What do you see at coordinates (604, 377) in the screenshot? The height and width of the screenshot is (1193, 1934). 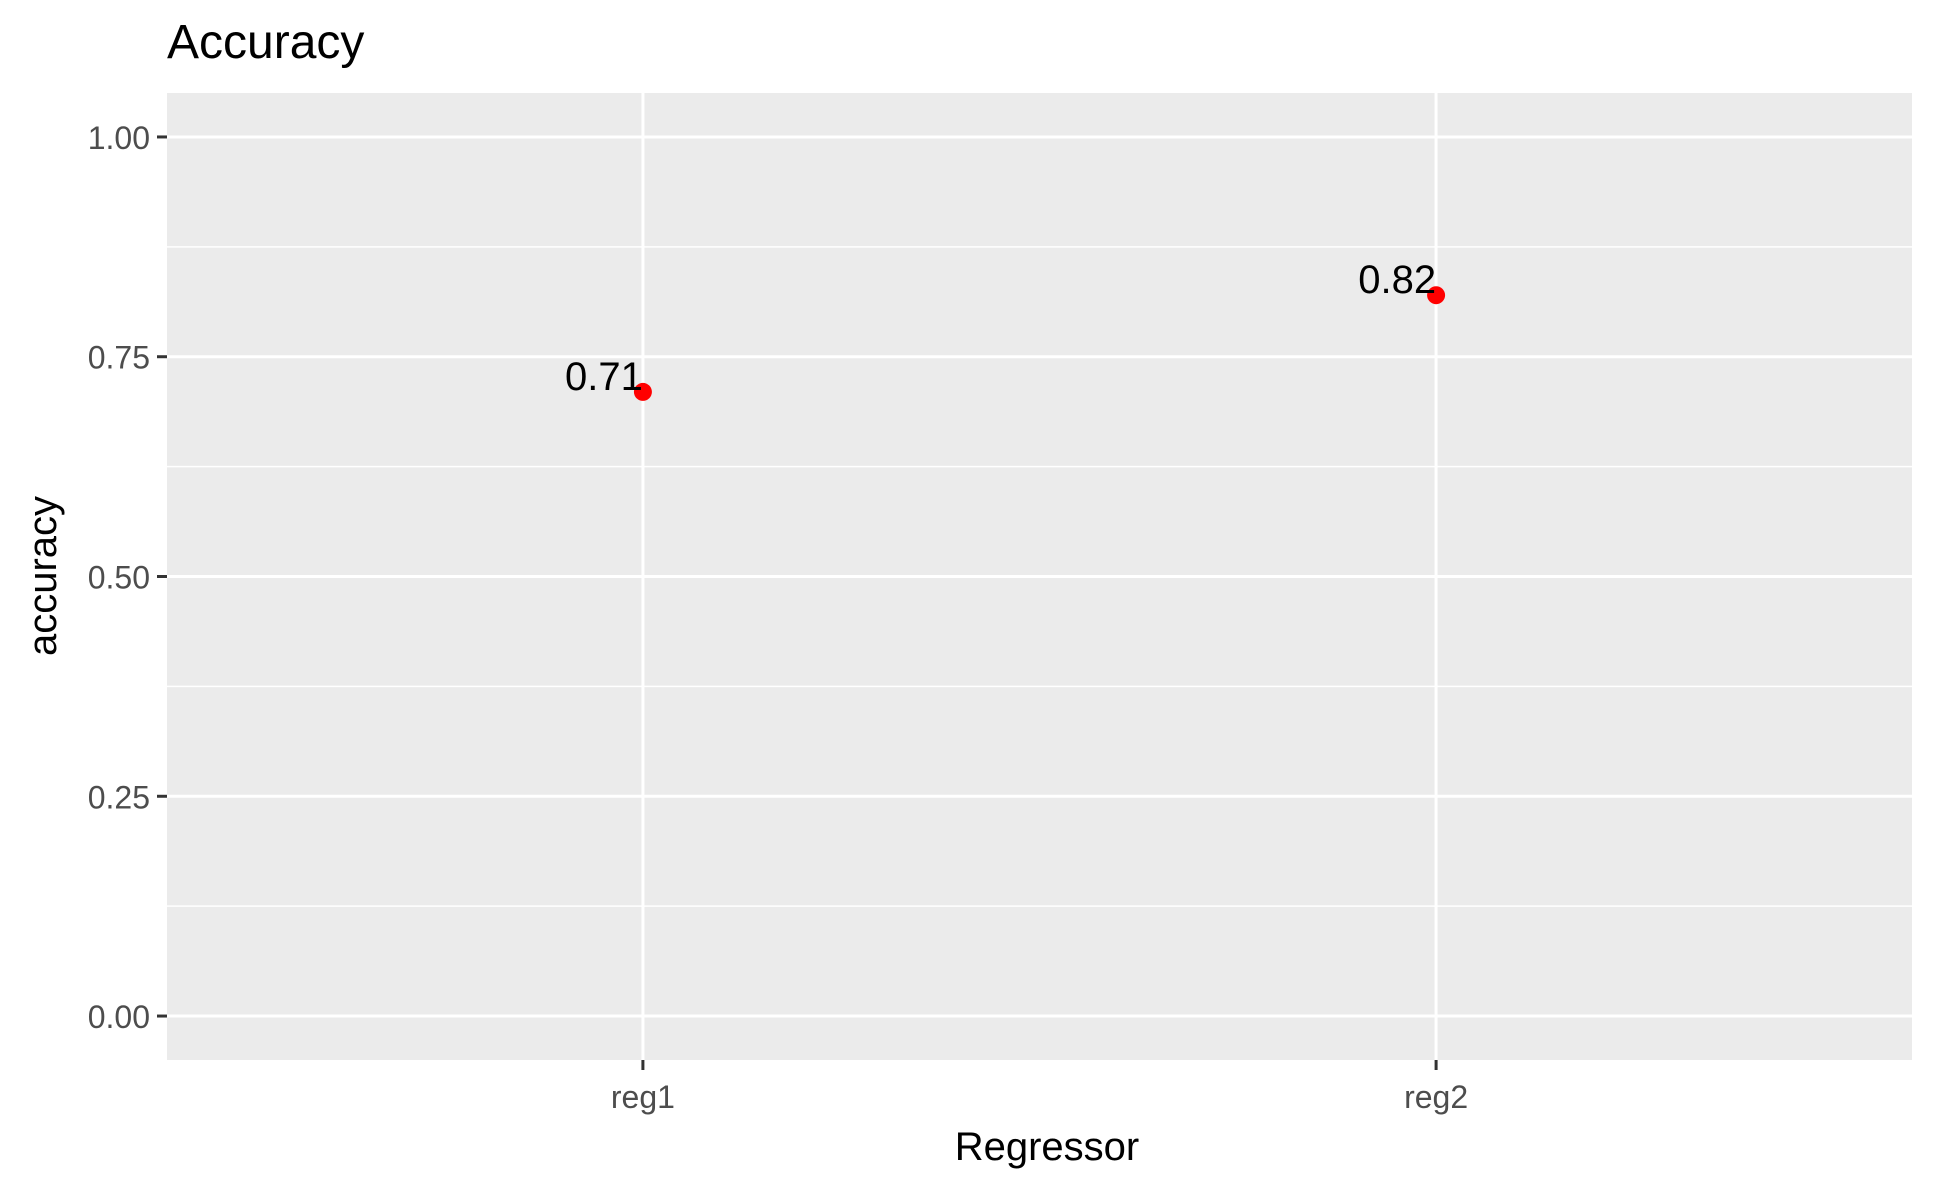 I see `data-label: 0.71` at bounding box center [604, 377].